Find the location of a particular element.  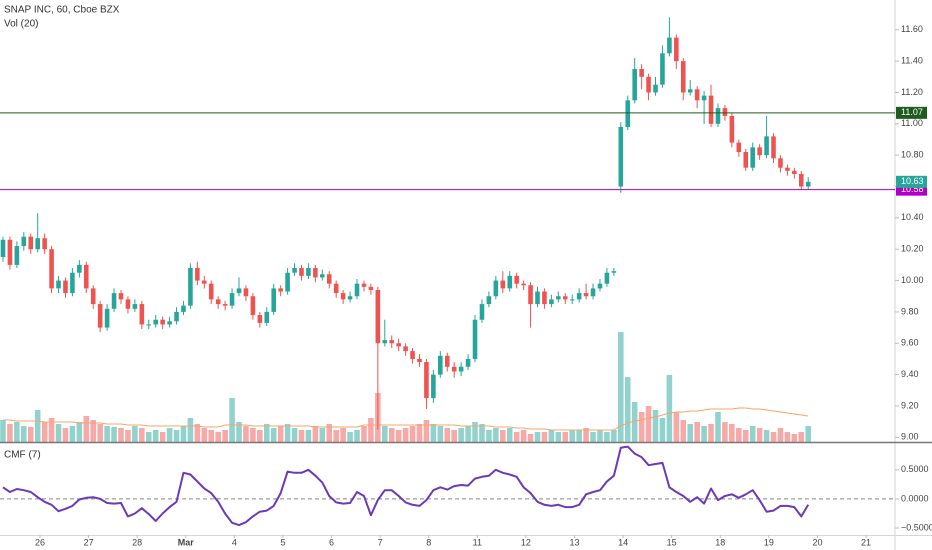

y-tick-label: 11.00 is located at coordinates (912, 123).